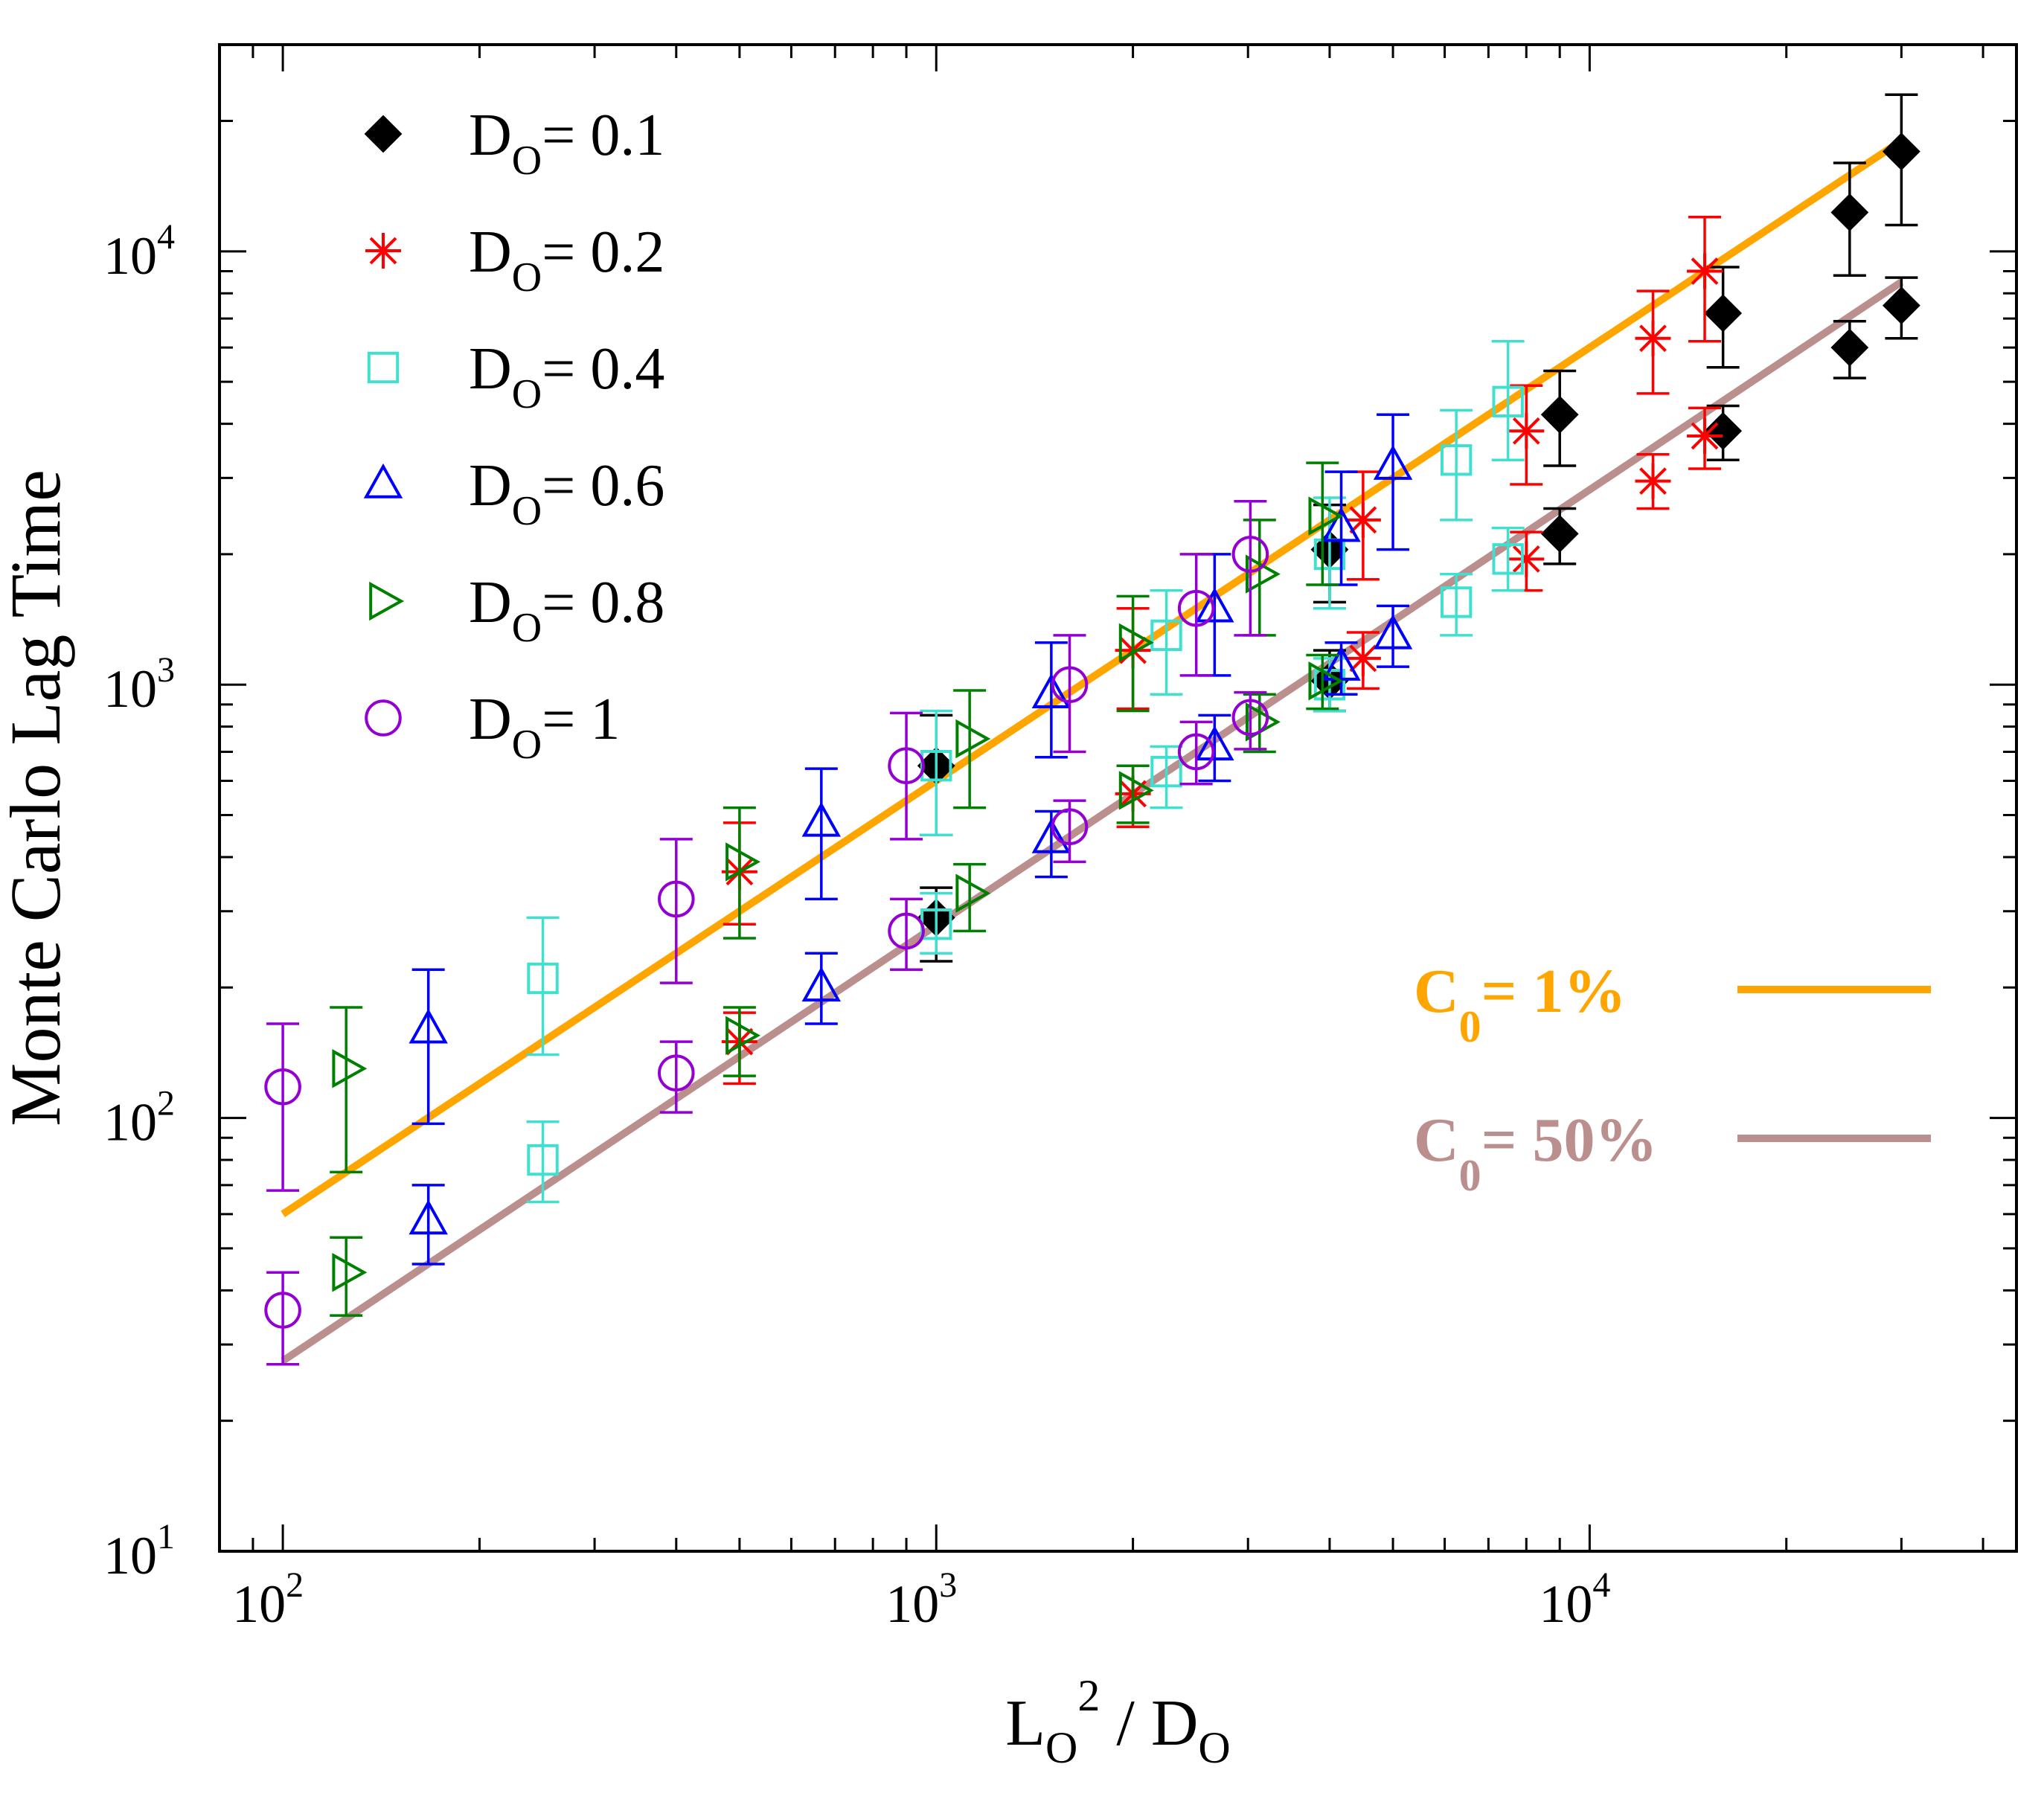 The height and width of the screenshot is (1799, 2044). What do you see at coordinates (1149, 1723) in the screenshot?
I see `x-label-rest: / D` at bounding box center [1149, 1723].